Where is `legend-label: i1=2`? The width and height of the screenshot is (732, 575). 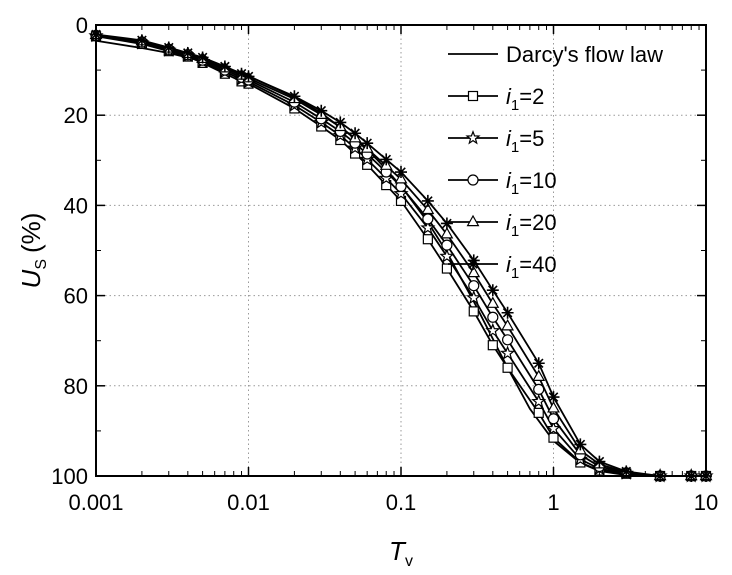
legend-label: i1=2 is located at coordinates (525, 99).